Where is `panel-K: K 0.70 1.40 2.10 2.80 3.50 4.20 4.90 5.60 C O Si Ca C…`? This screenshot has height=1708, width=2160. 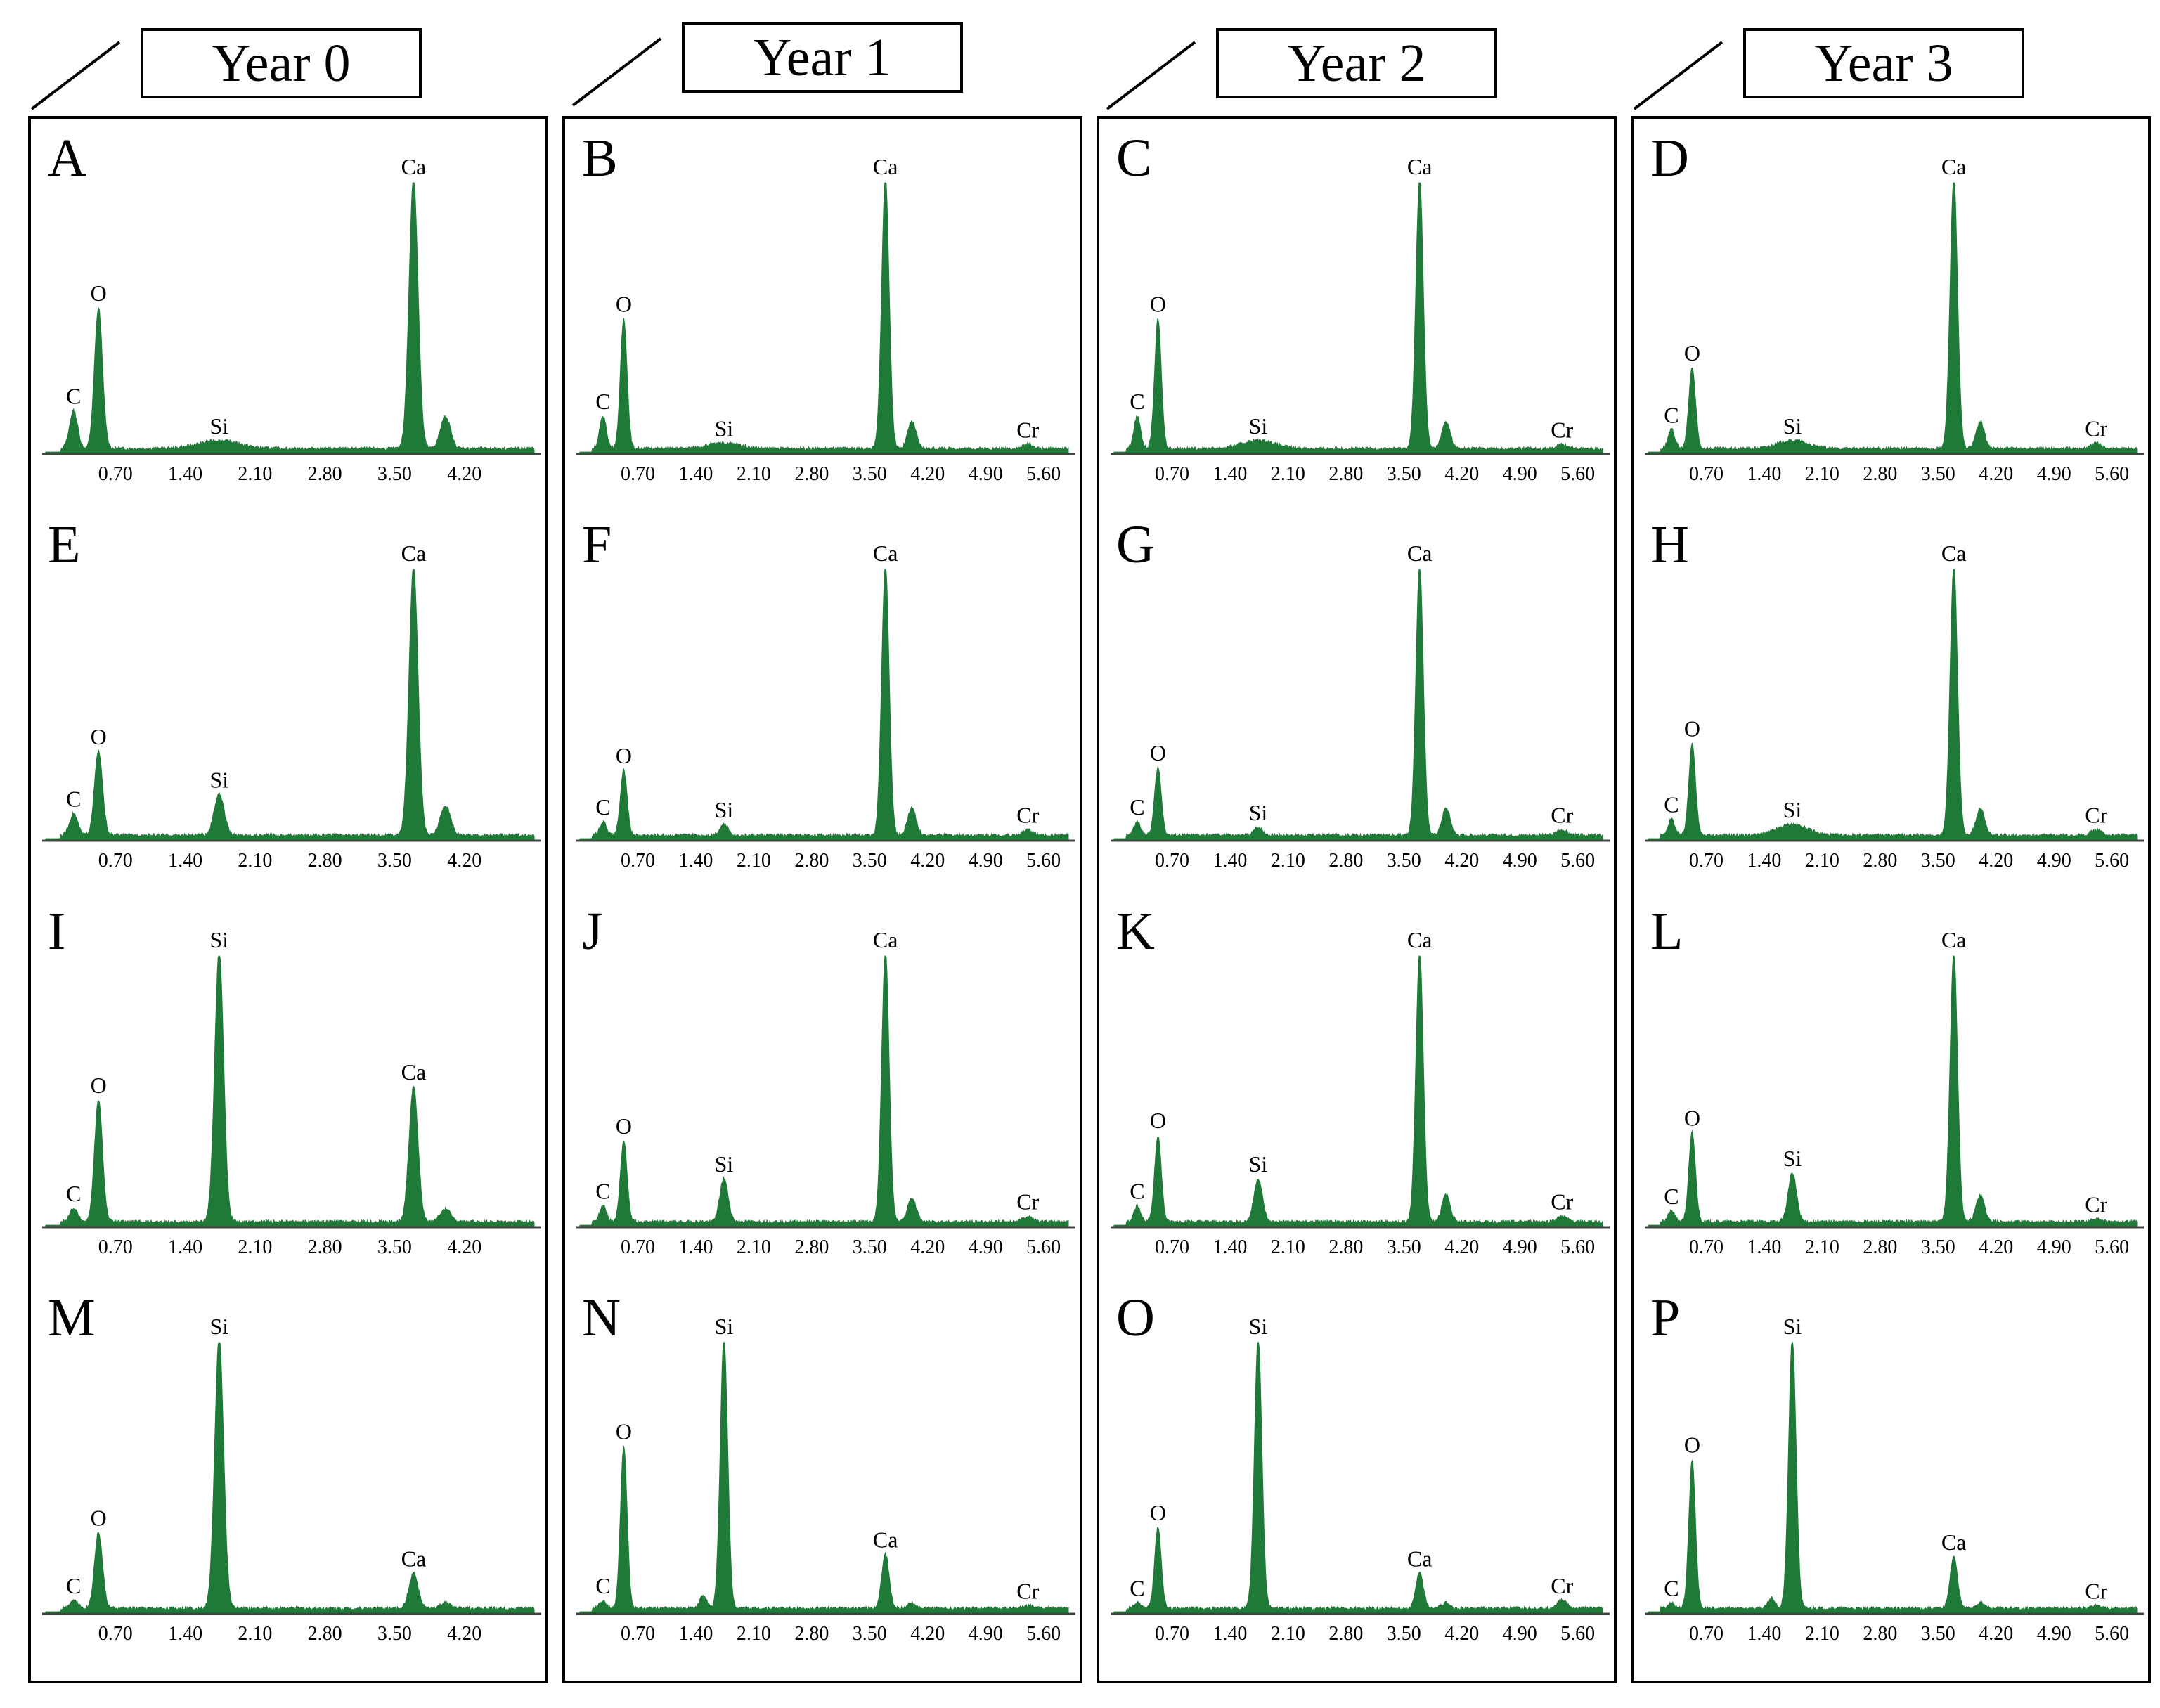
panel-K: K 0.70 1.40 2.10 2.80 3.50 4.20 4.90 5.60 C O Si Ca C… is located at coordinates (1357, 1082).